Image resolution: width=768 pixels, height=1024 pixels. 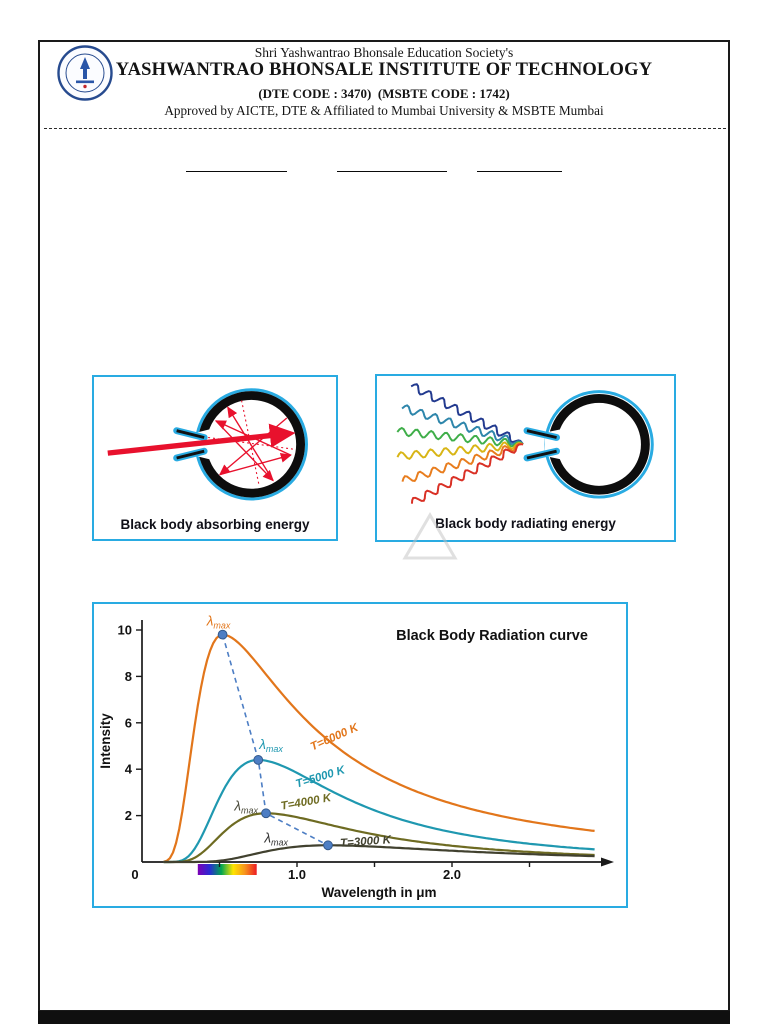 What do you see at coordinates (335, 737) in the screenshot?
I see `series-label: T=6000 K` at bounding box center [335, 737].